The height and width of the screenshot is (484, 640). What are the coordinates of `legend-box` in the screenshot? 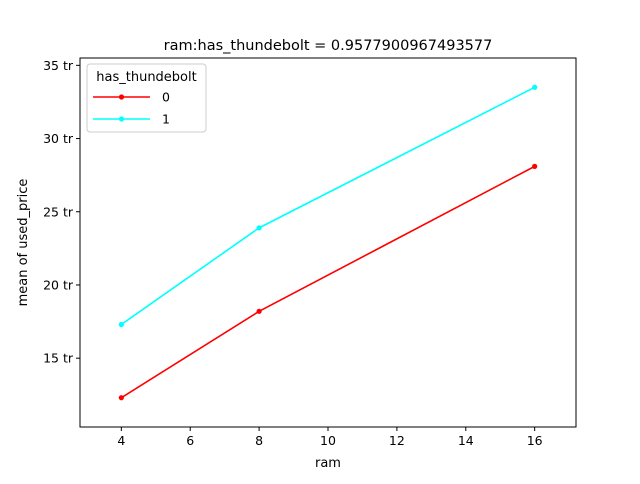 It's located at (146, 98).